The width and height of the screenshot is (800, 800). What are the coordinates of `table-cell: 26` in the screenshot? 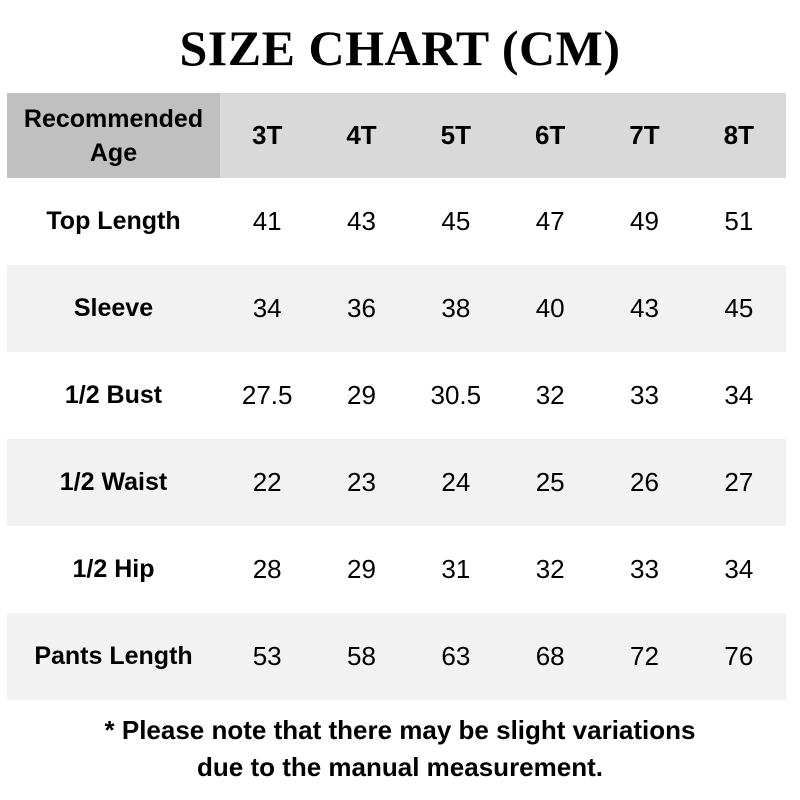 It's located at (644, 482).